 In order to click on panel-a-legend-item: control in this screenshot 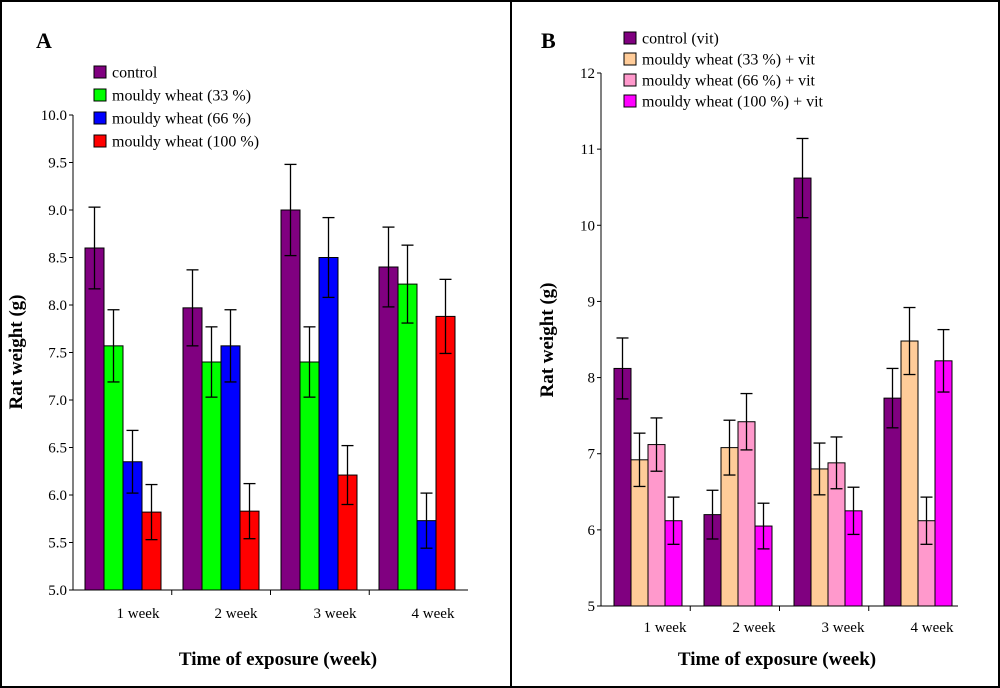, I will do `click(125, 73)`.